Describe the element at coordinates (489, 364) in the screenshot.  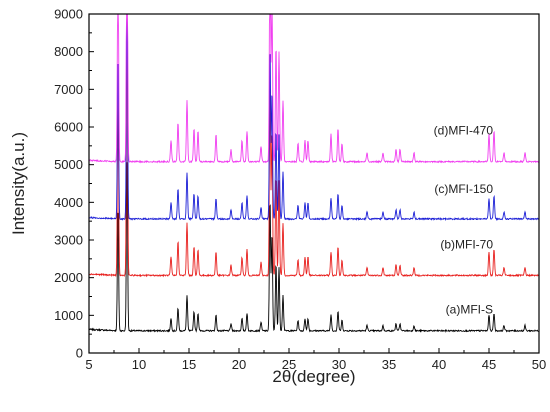
I see `x-tick-label: 45` at that location.